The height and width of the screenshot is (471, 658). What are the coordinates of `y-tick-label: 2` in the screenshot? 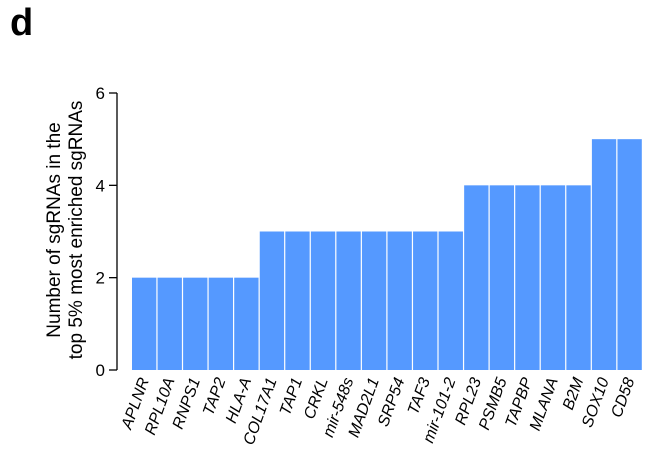 It's located at (100, 278).